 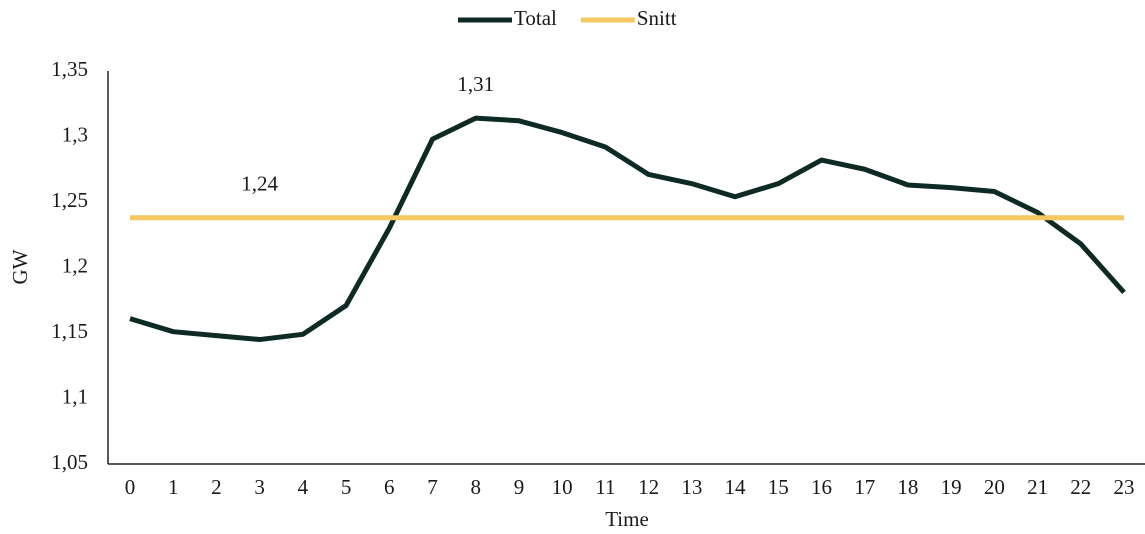 What do you see at coordinates (432, 487) in the screenshot?
I see `x-tick-label: 7` at bounding box center [432, 487].